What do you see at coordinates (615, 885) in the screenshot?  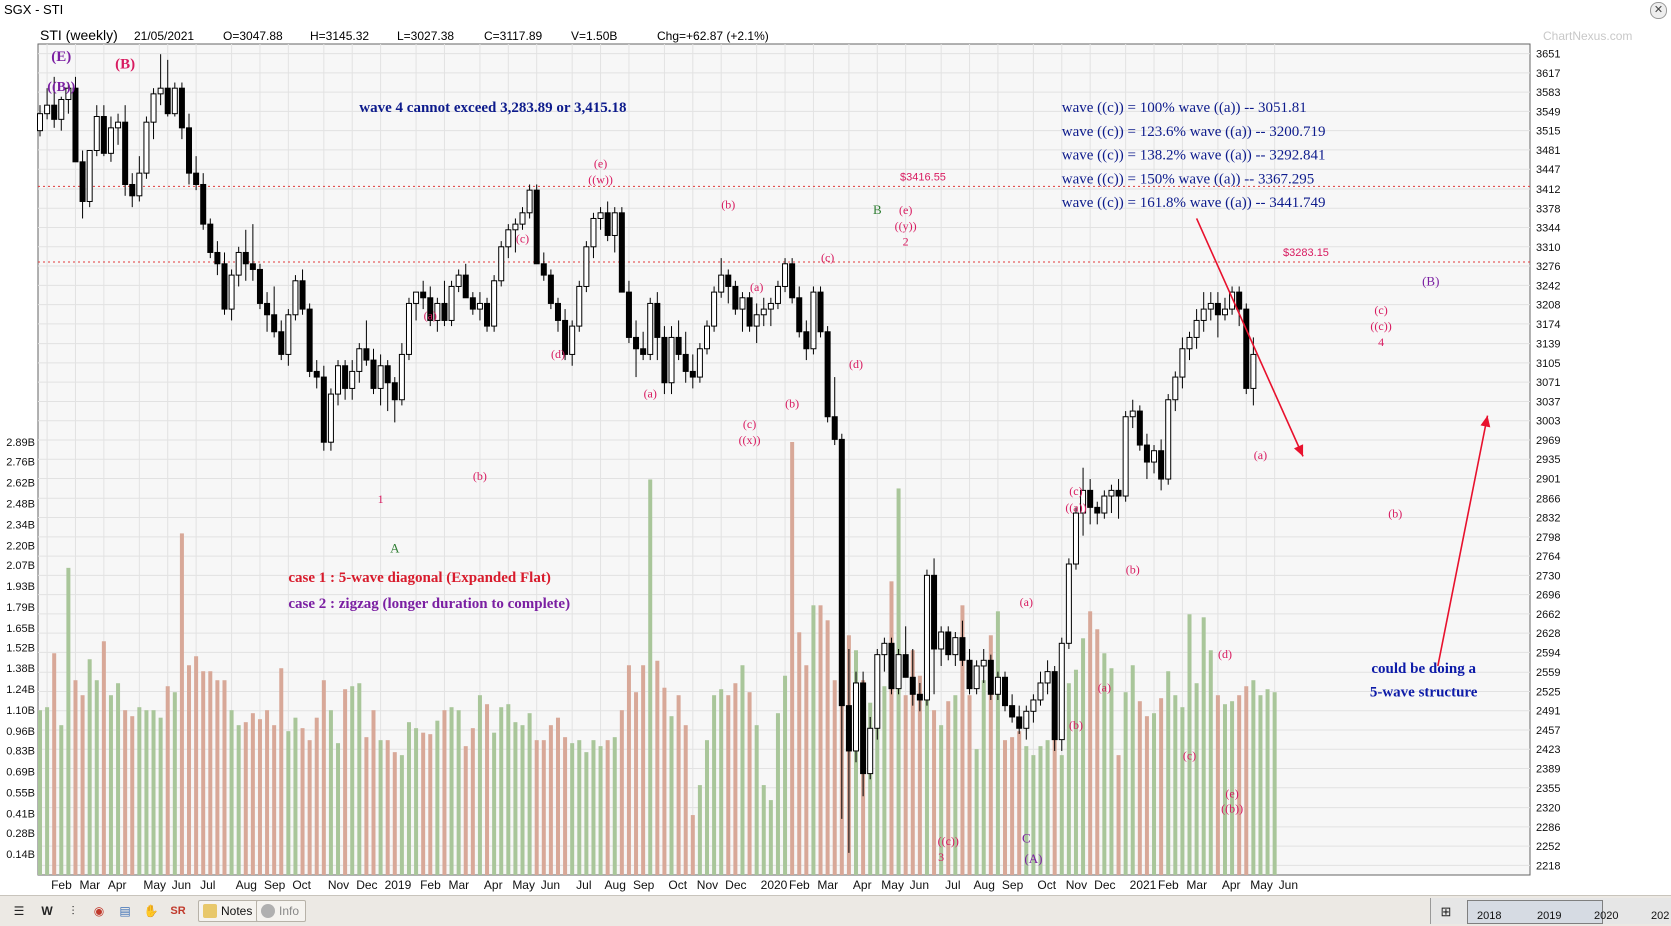 I see `time-tick-label: Aug` at bounding box center [615, 885].